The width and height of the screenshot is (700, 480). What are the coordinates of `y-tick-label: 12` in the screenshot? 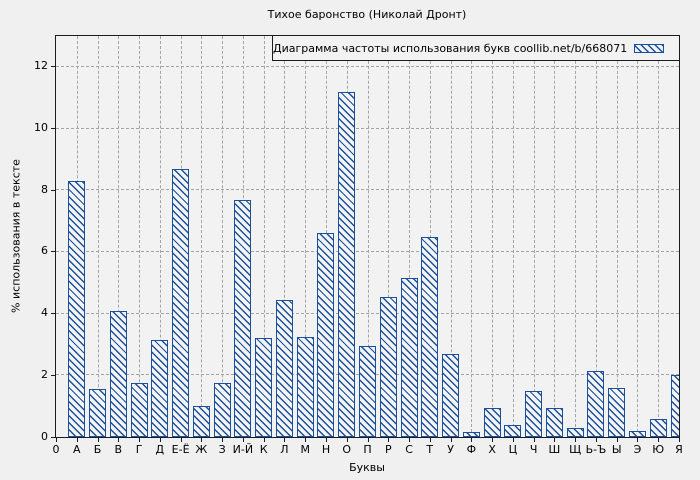 It's located at (41, 66).